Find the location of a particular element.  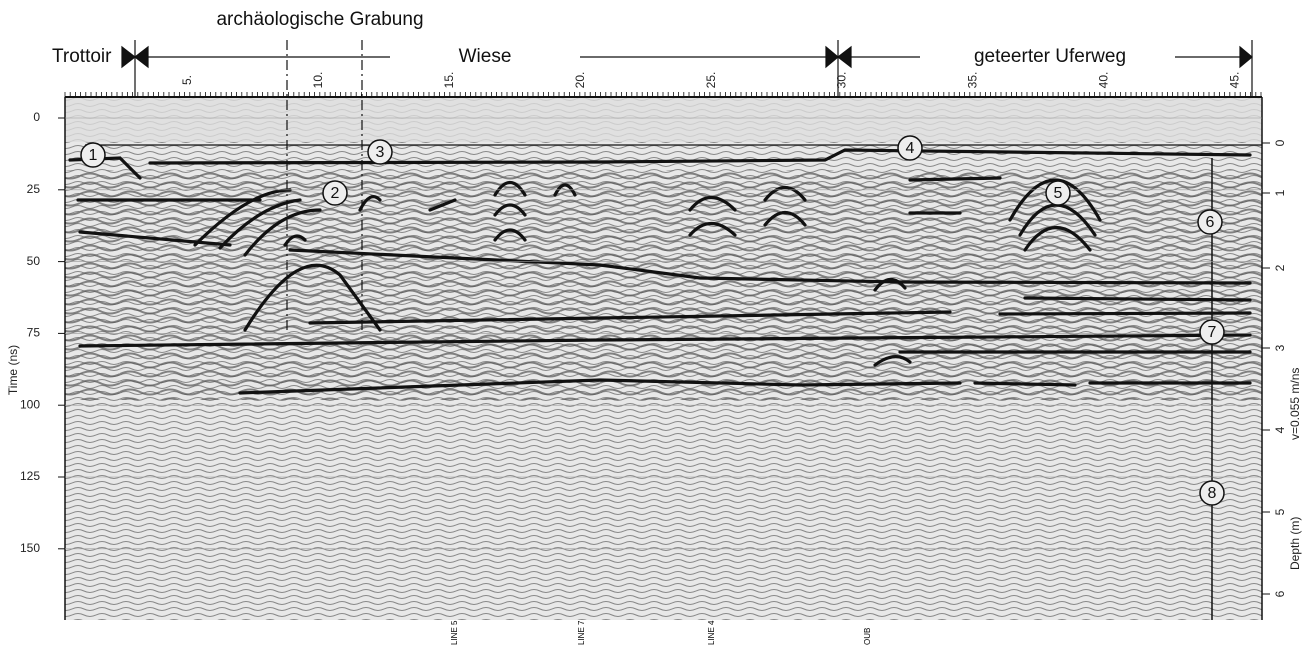

right-tick-label: 0 is located at coordinates (1280, 142).